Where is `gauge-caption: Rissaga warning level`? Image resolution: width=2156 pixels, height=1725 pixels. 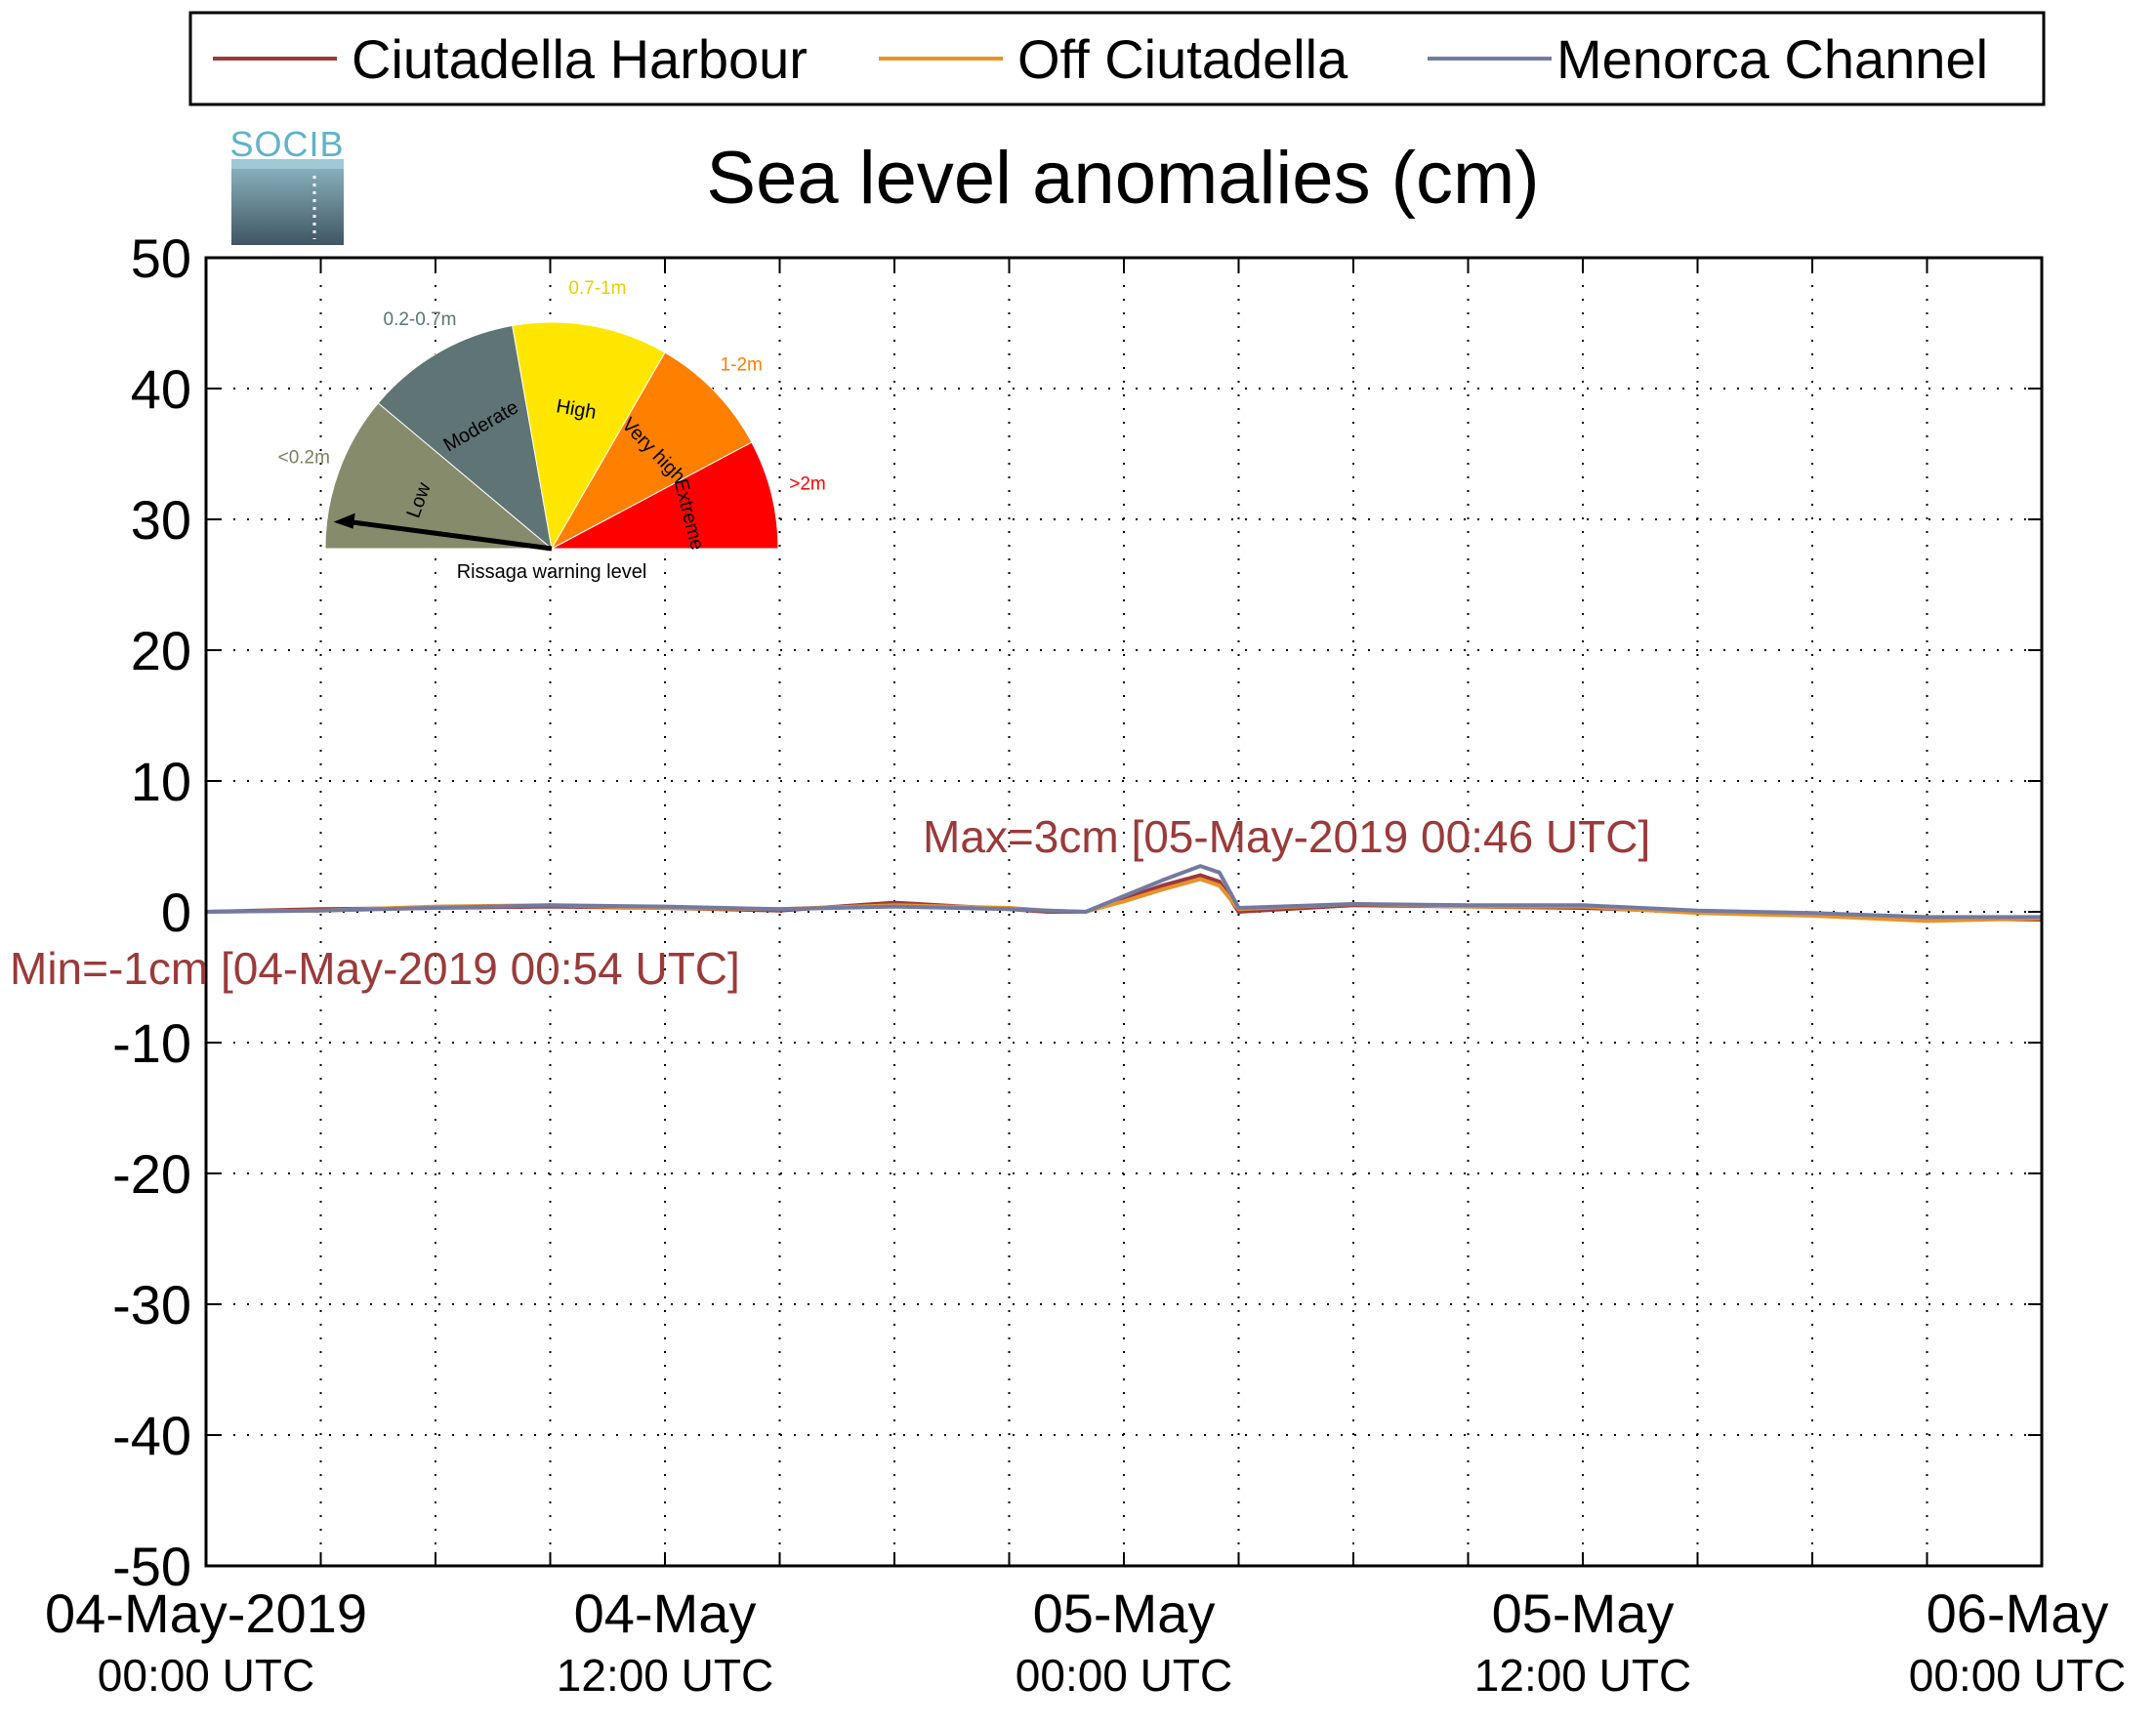 gauge-caption: Rissaga warning level is located at coordinates (552, 572).